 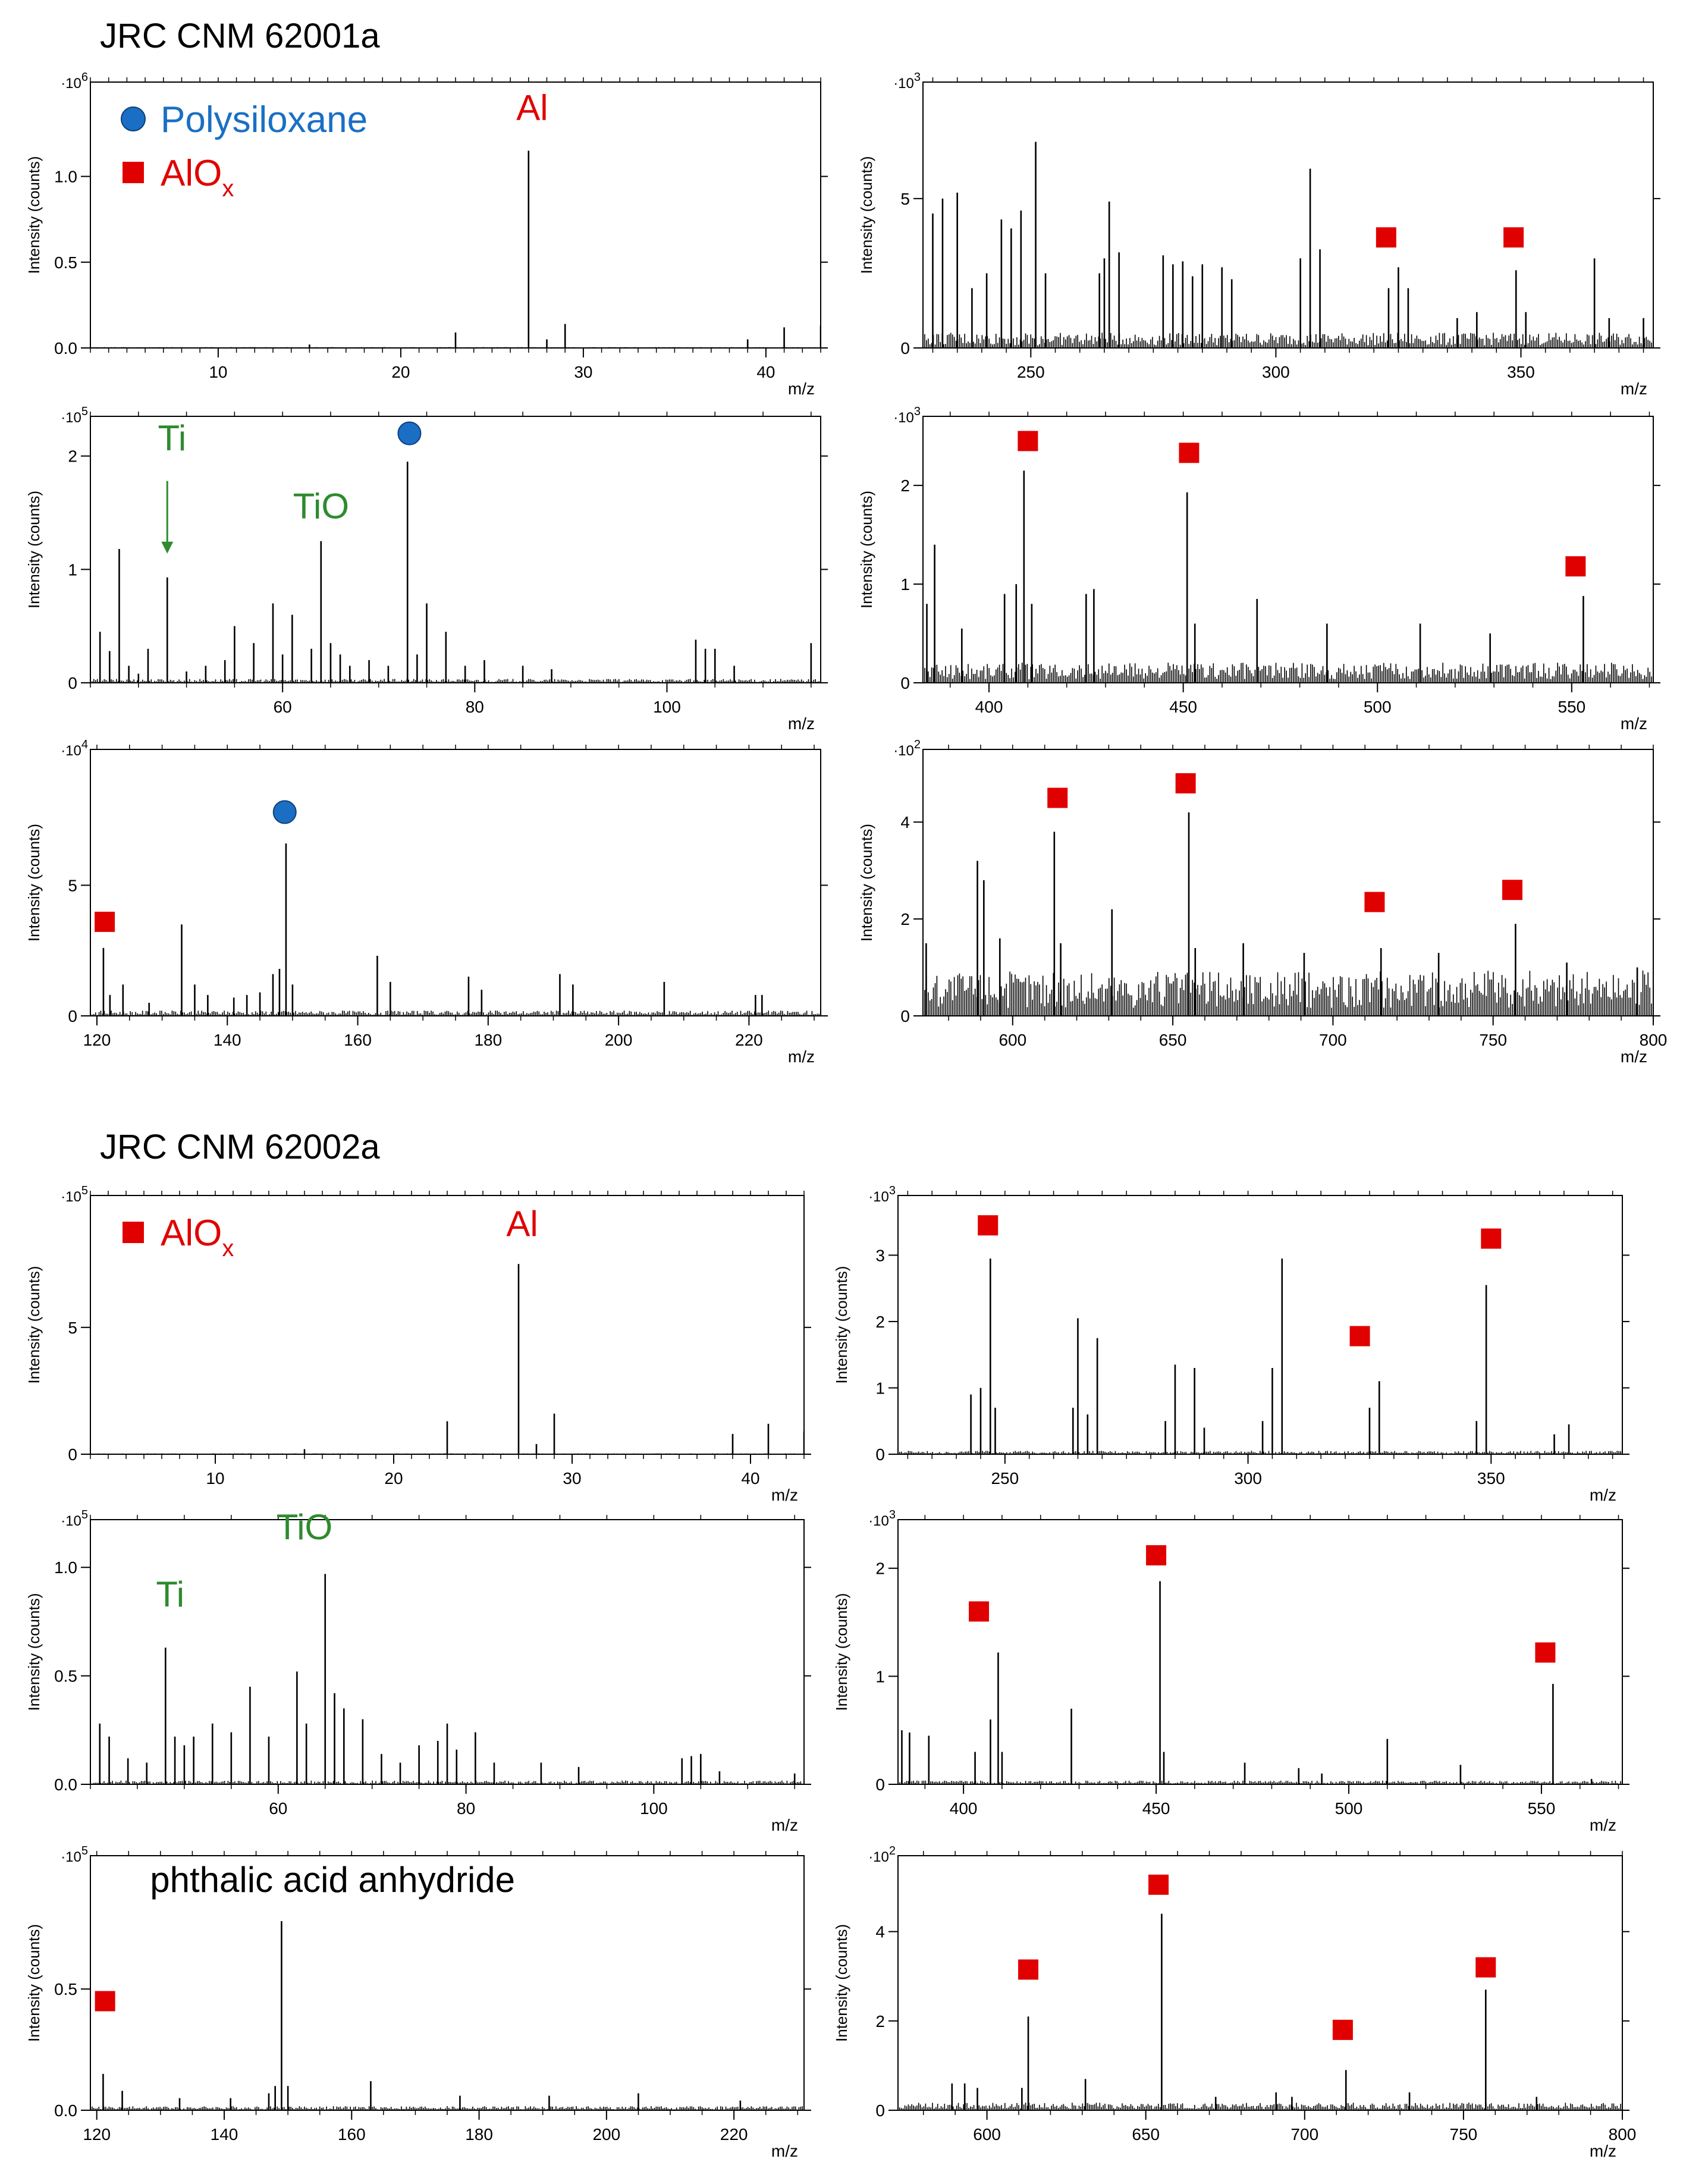 What do you see at coordinates (1259, 1356) in the screenshot?
I see `chartd1-trace` at bounding box center [1259, 1356].